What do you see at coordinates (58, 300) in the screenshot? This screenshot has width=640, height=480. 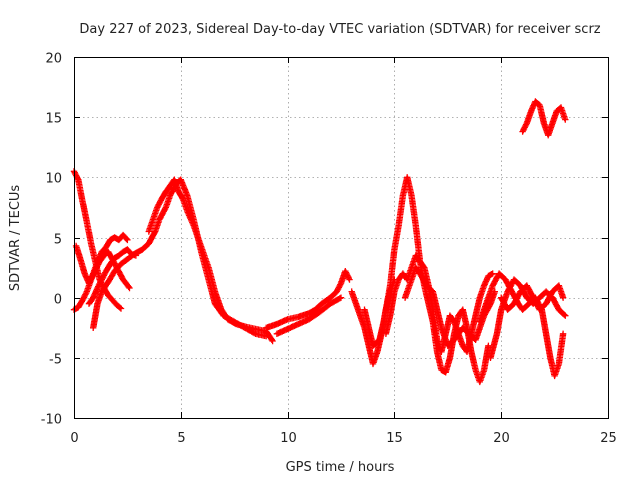 I see `y-tick-label: 0` at bounding box center [58, 300].